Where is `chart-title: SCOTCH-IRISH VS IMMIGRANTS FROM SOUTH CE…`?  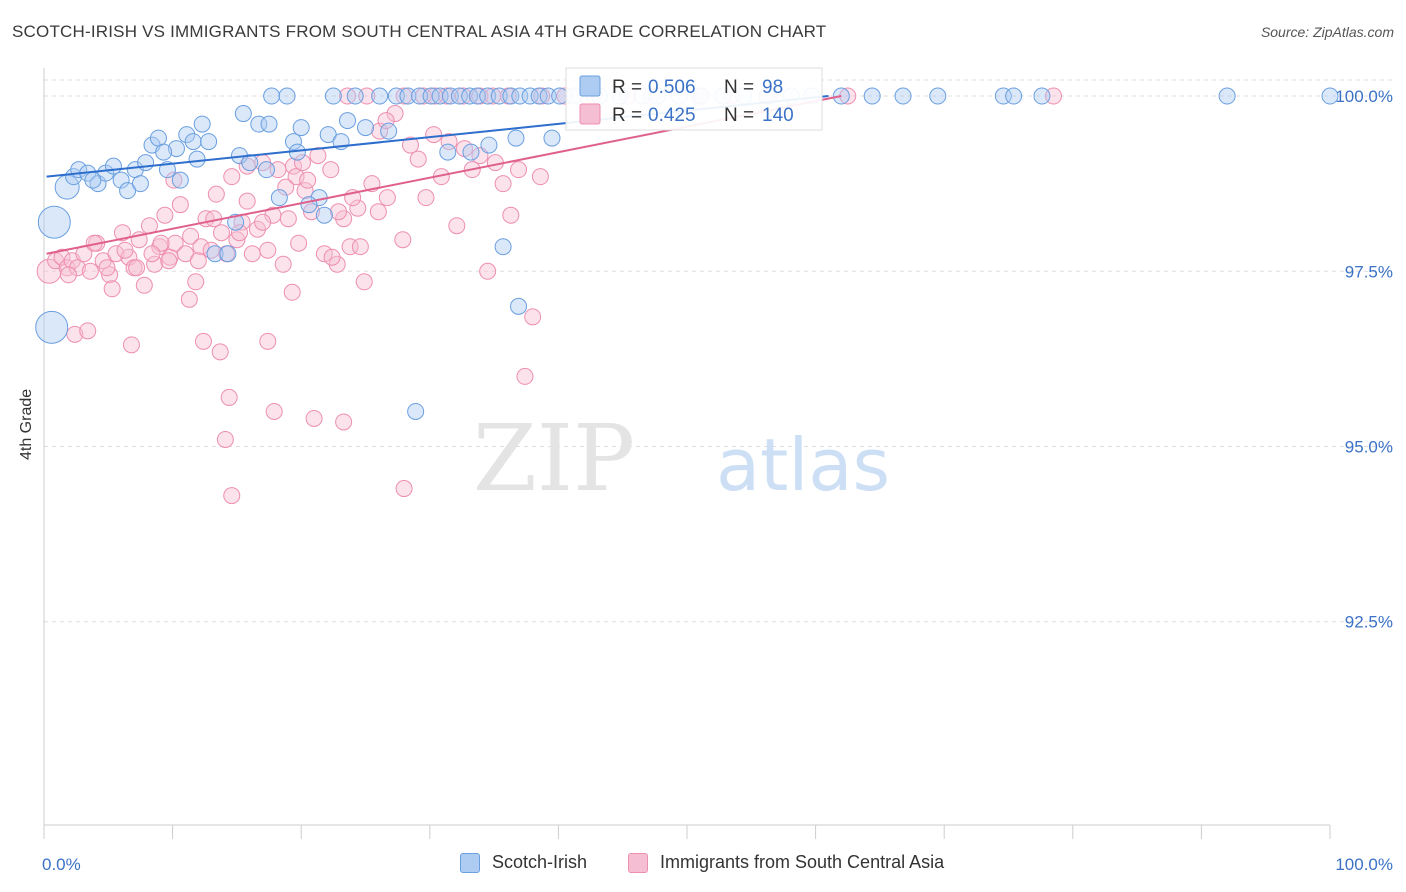 chart-title: SCOTCH-IRISH VS IMMIGRANTS FROM SOUTH CE… is located at coordinates (419, 31).